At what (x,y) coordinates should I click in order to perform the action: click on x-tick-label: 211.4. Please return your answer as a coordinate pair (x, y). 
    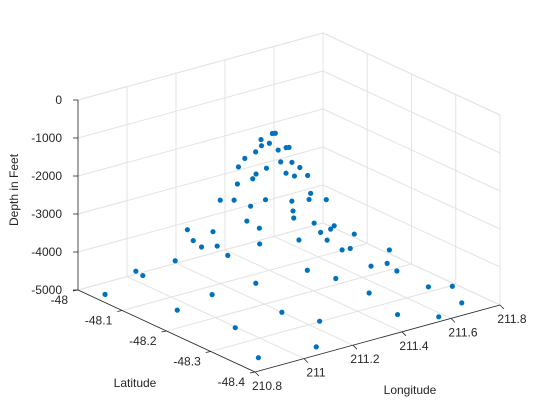
    Looking at the image, I should click on (413, 346).